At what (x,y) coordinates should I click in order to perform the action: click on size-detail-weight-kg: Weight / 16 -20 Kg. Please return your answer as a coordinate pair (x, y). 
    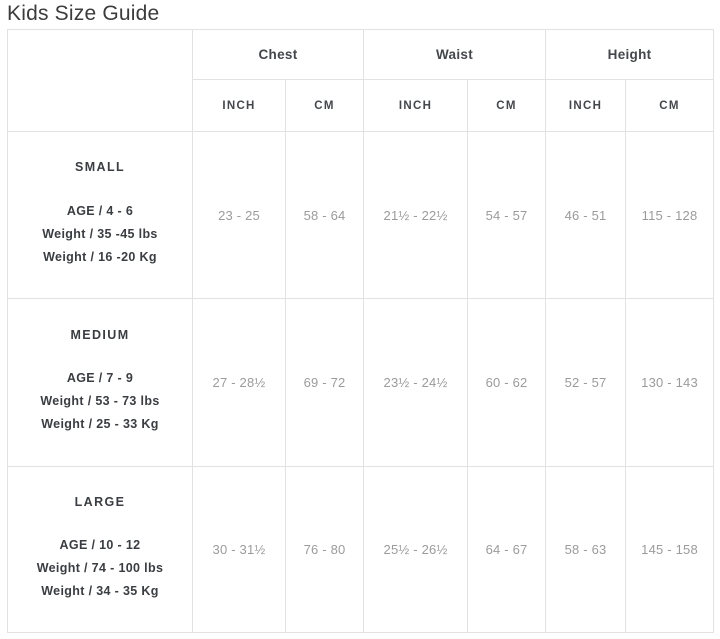
    Looking at the image, I should click on (100, 256).